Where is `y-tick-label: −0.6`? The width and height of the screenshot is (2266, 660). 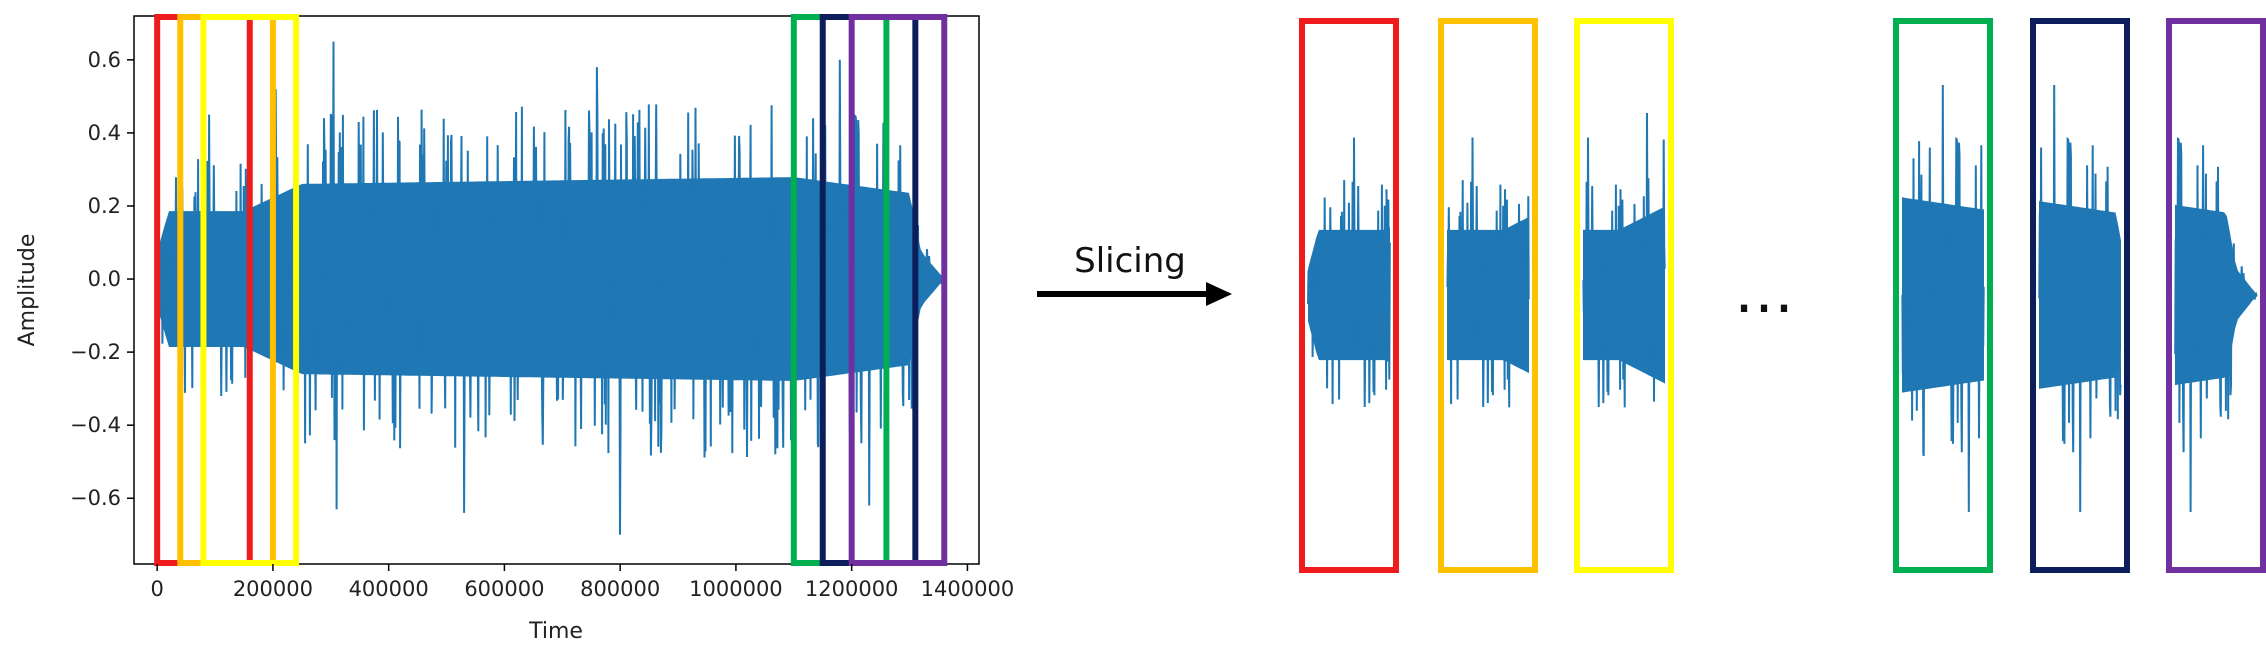 y-tick-label: −0.6 is located at coordinates (95, 498).